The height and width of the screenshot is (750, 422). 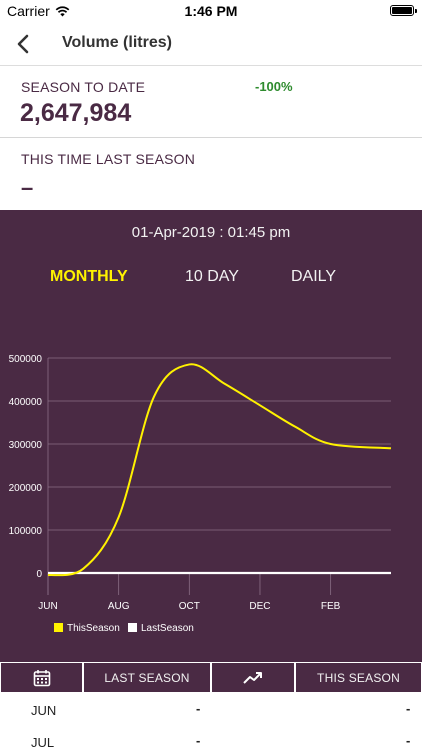 I want to click on season-to-date-value: 2,647,984, so click(x=76, y=113).